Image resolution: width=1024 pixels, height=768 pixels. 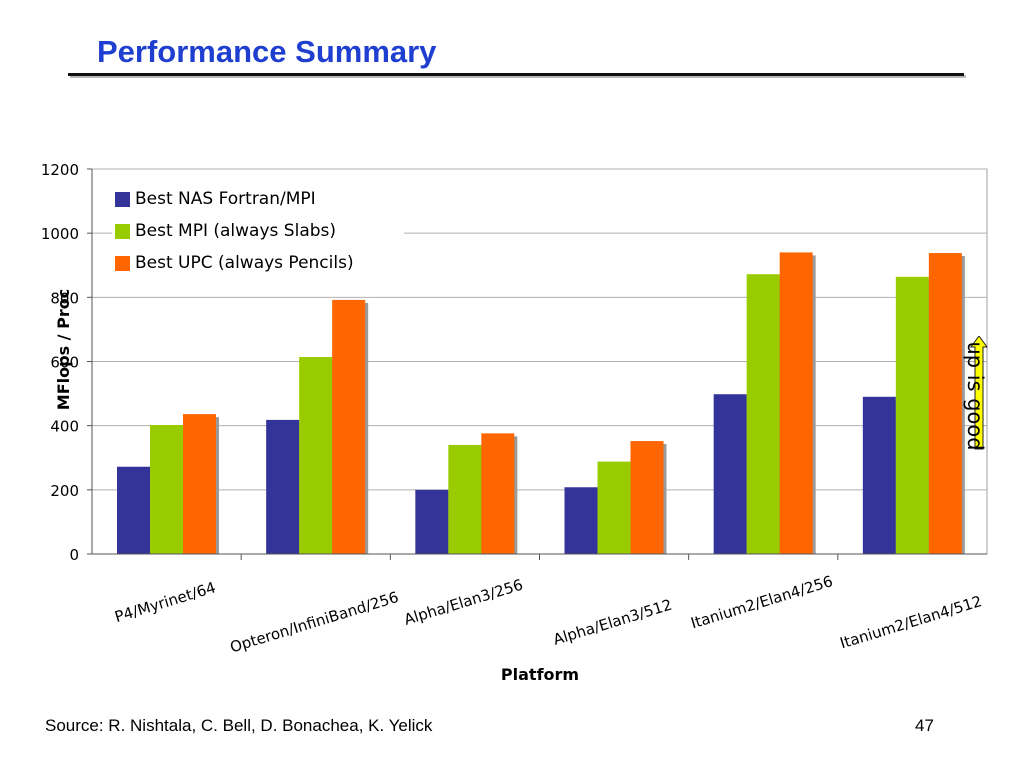 What do you see at coordinates (225, 199) in the screenshot?
I see `legend-label: Best NAS Fortran/MPI` at bounding box center [225, 199].